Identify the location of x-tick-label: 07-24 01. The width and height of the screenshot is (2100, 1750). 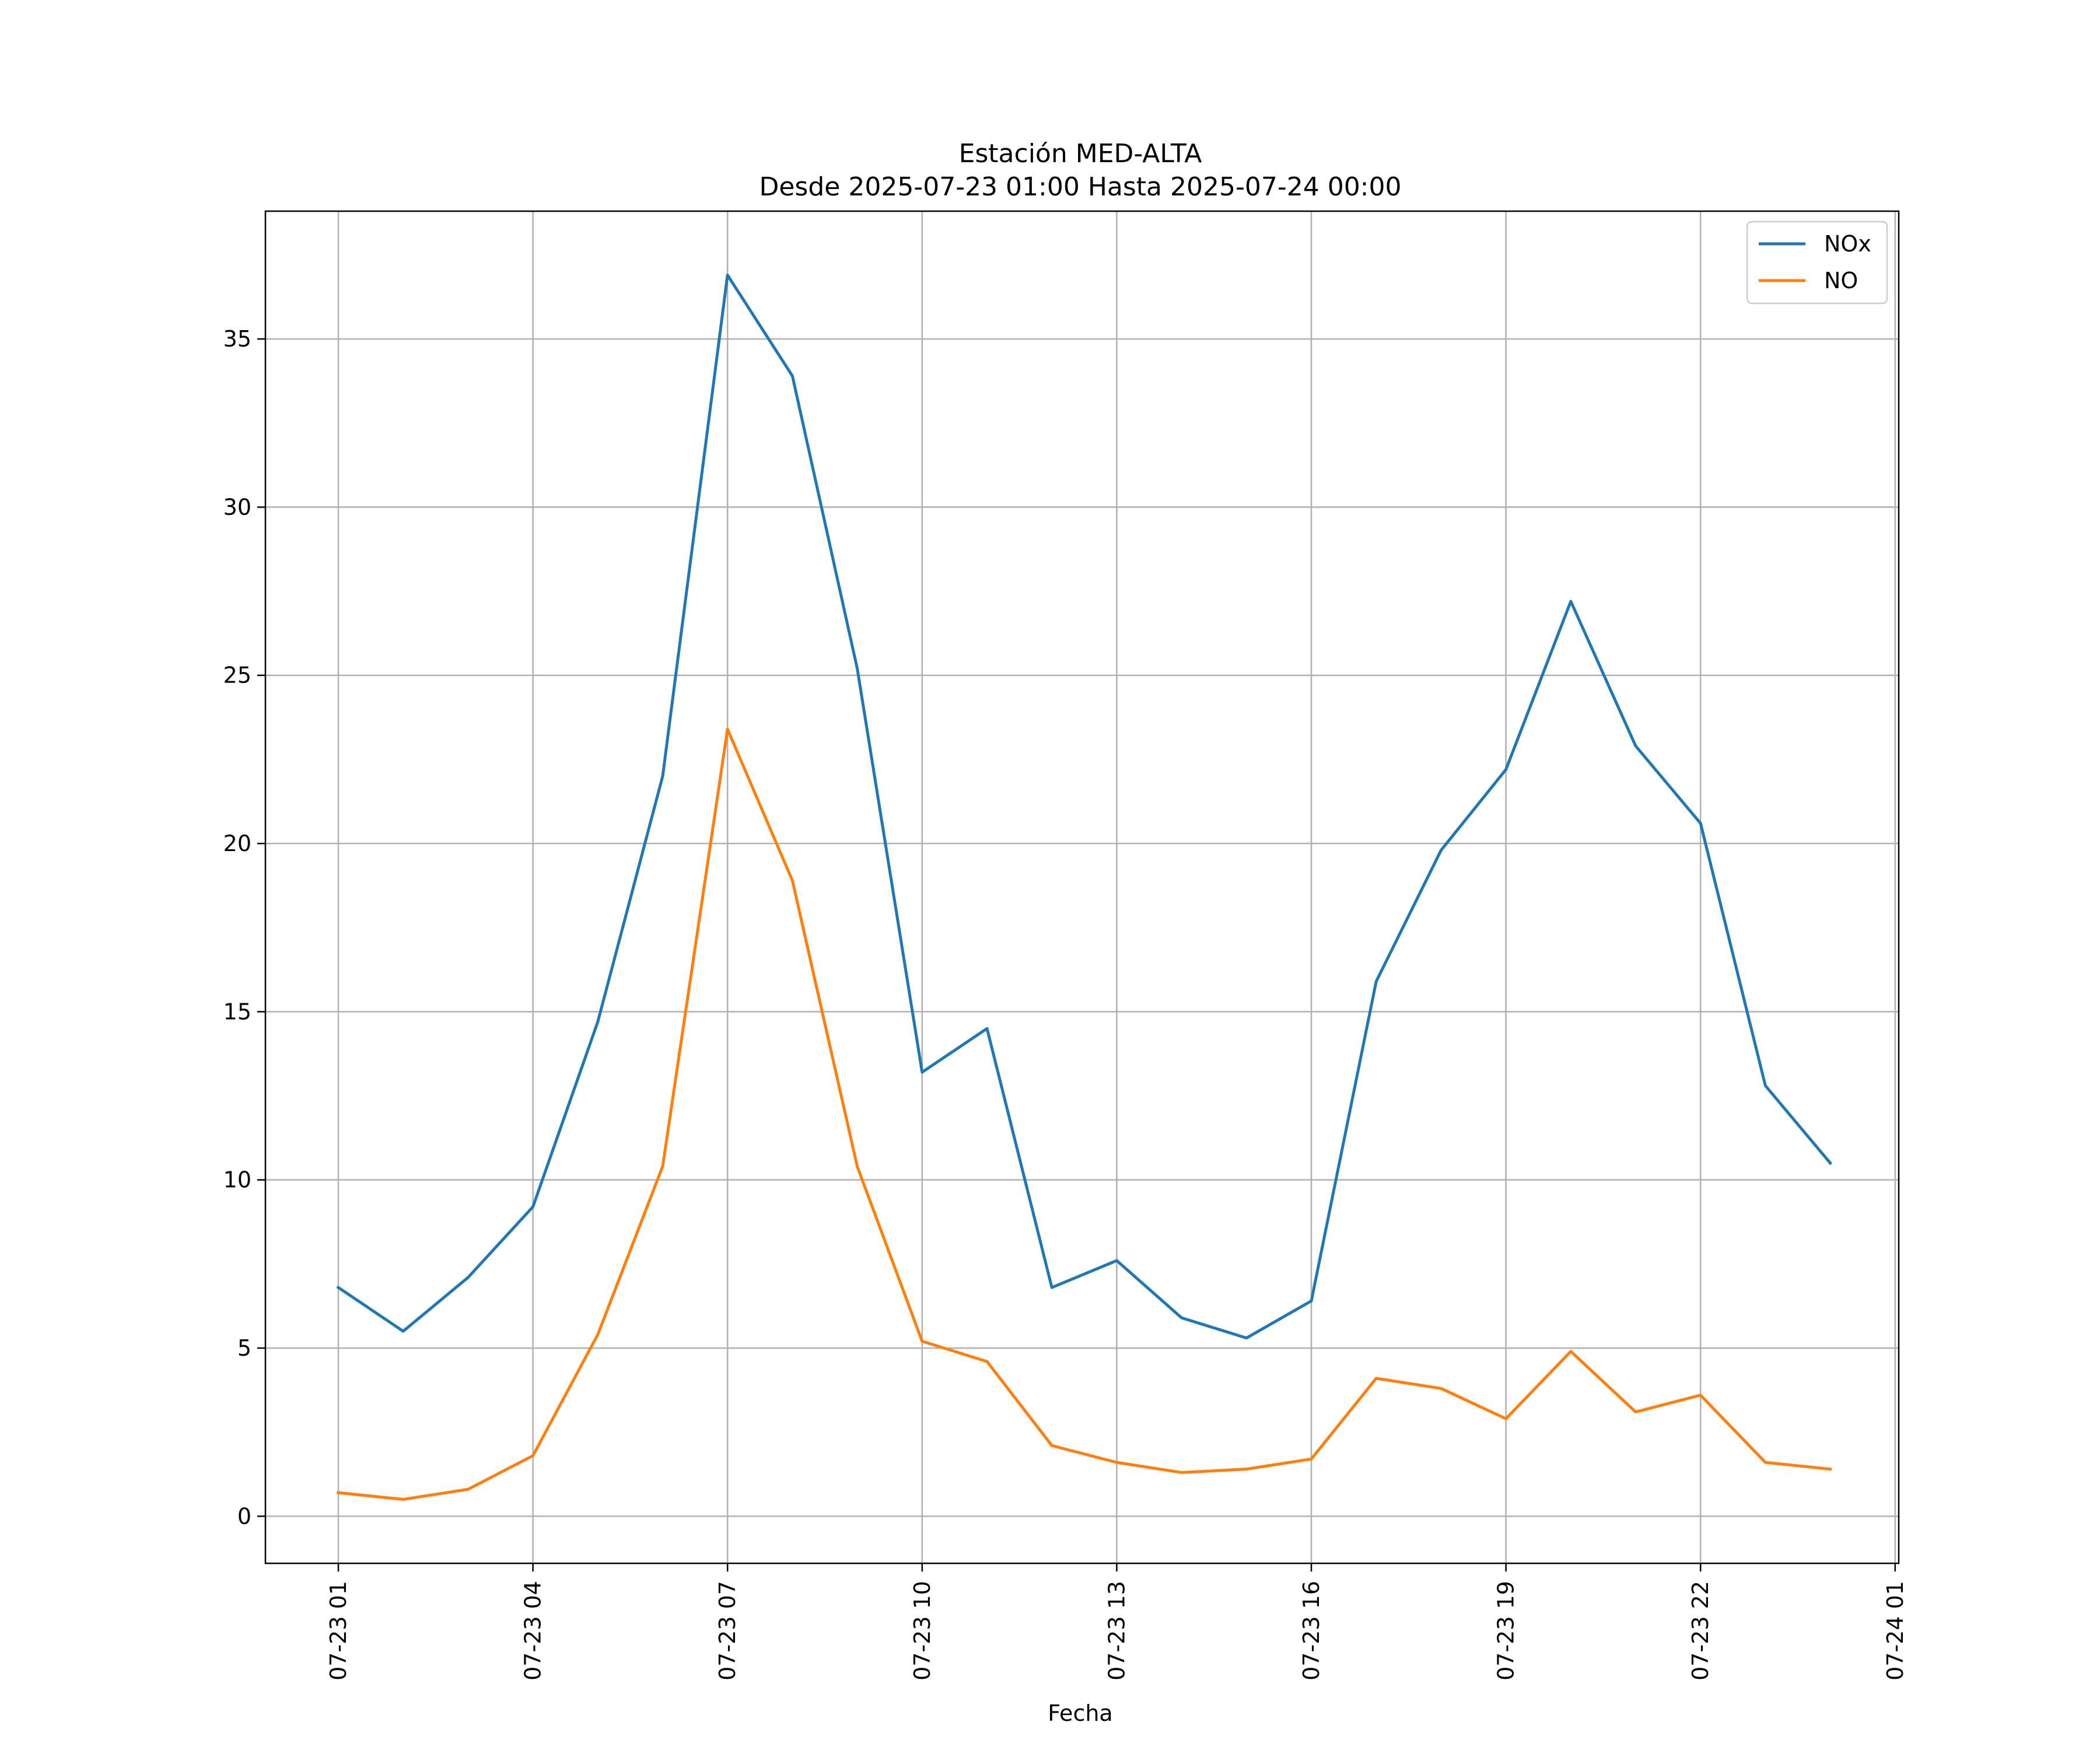
(1895, 1631).